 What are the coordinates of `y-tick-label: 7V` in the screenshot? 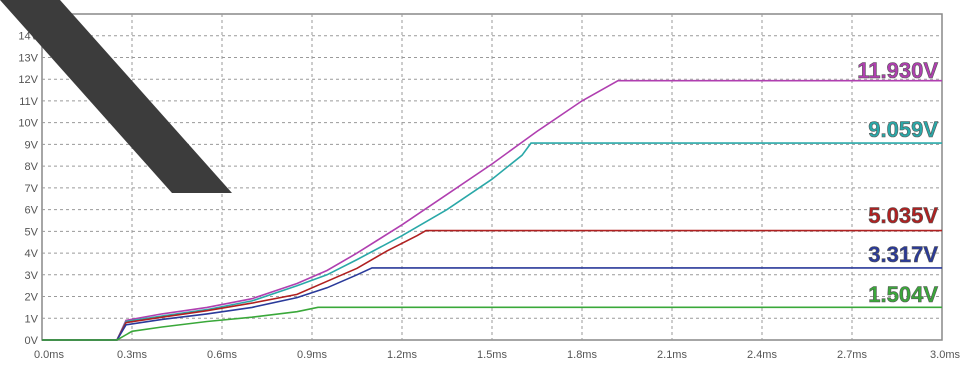 It's located at (32, 189).